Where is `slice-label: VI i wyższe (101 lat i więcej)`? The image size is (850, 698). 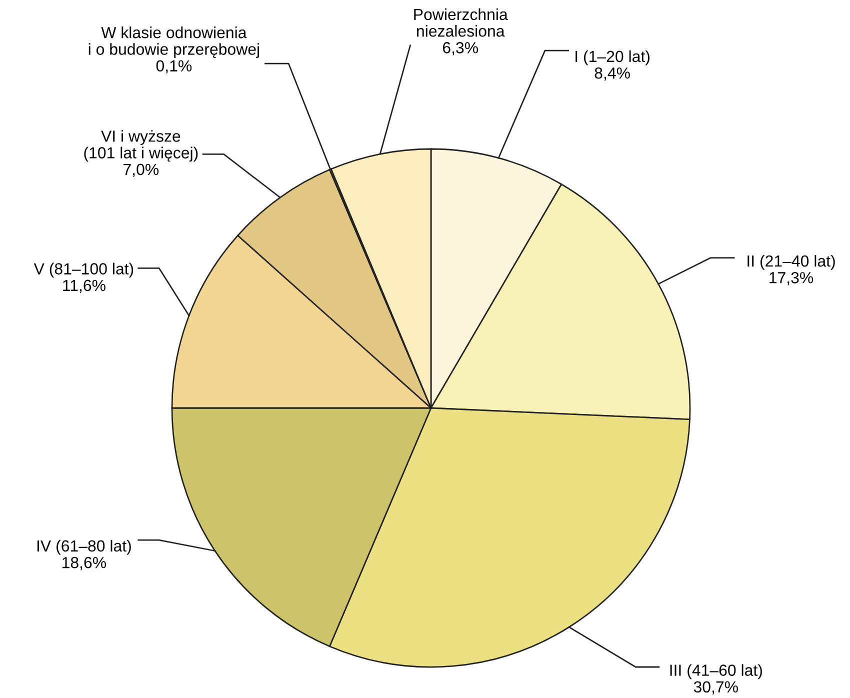
slice-label: VI i wyższe (101 lat i więcej) is located at coordinates (141, 146).